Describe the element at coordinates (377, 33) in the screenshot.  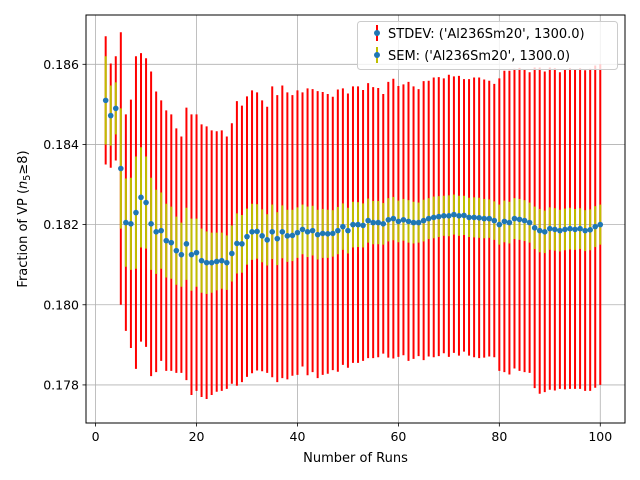
I see `legend-stdev-handle` at that location.